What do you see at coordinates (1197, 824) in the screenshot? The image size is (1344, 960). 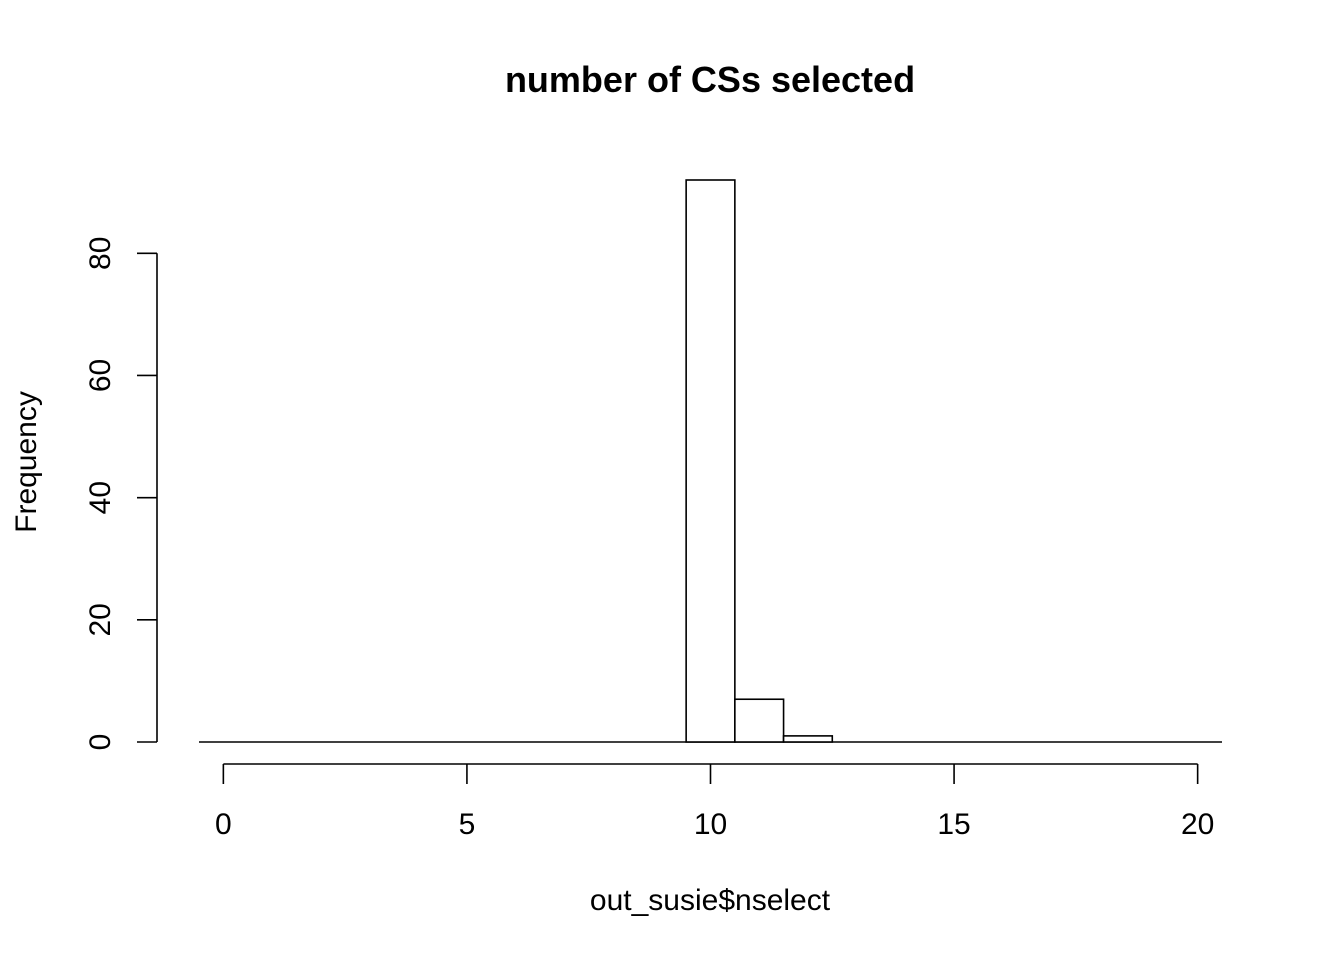 I see `x-tick-label: 20` at bounding box center [1197, 824].